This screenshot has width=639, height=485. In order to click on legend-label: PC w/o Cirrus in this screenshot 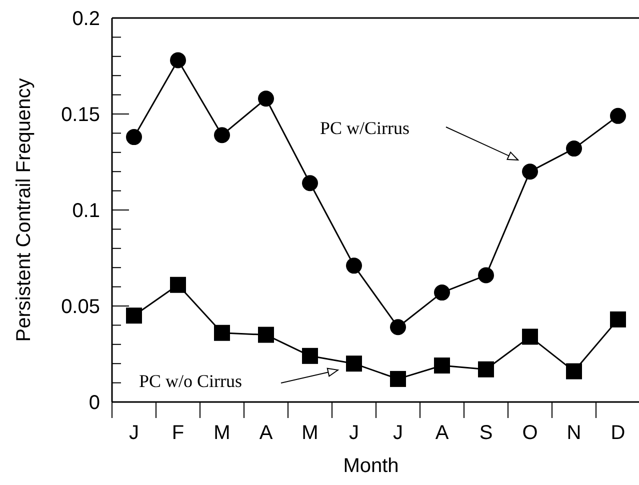, I will do `click(190, 381)`.